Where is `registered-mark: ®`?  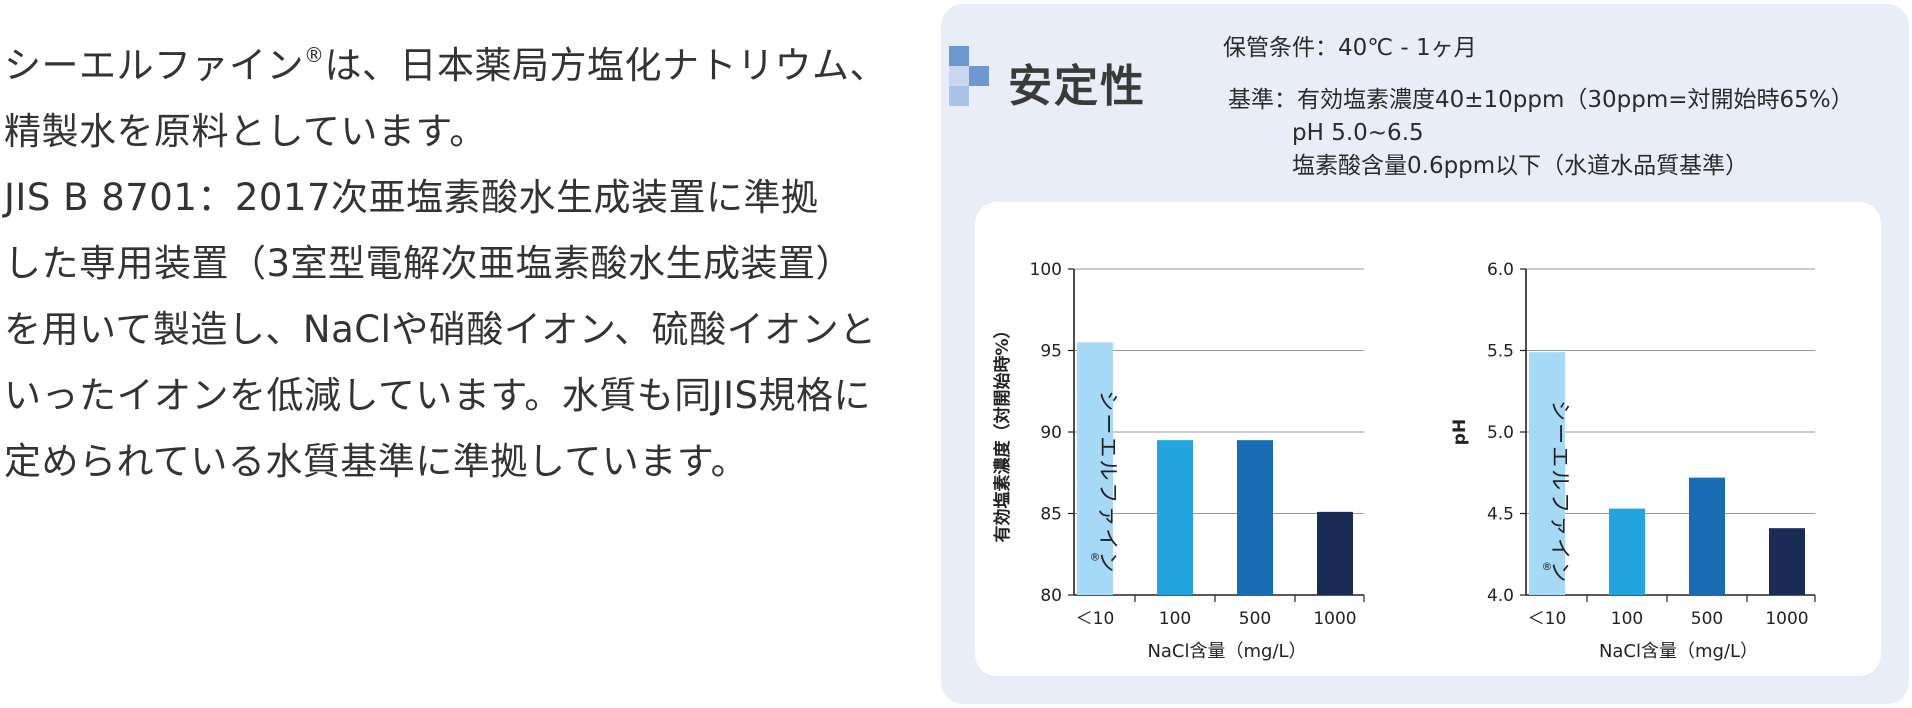
registered-mark: ® is located at coordinates (314, 55).